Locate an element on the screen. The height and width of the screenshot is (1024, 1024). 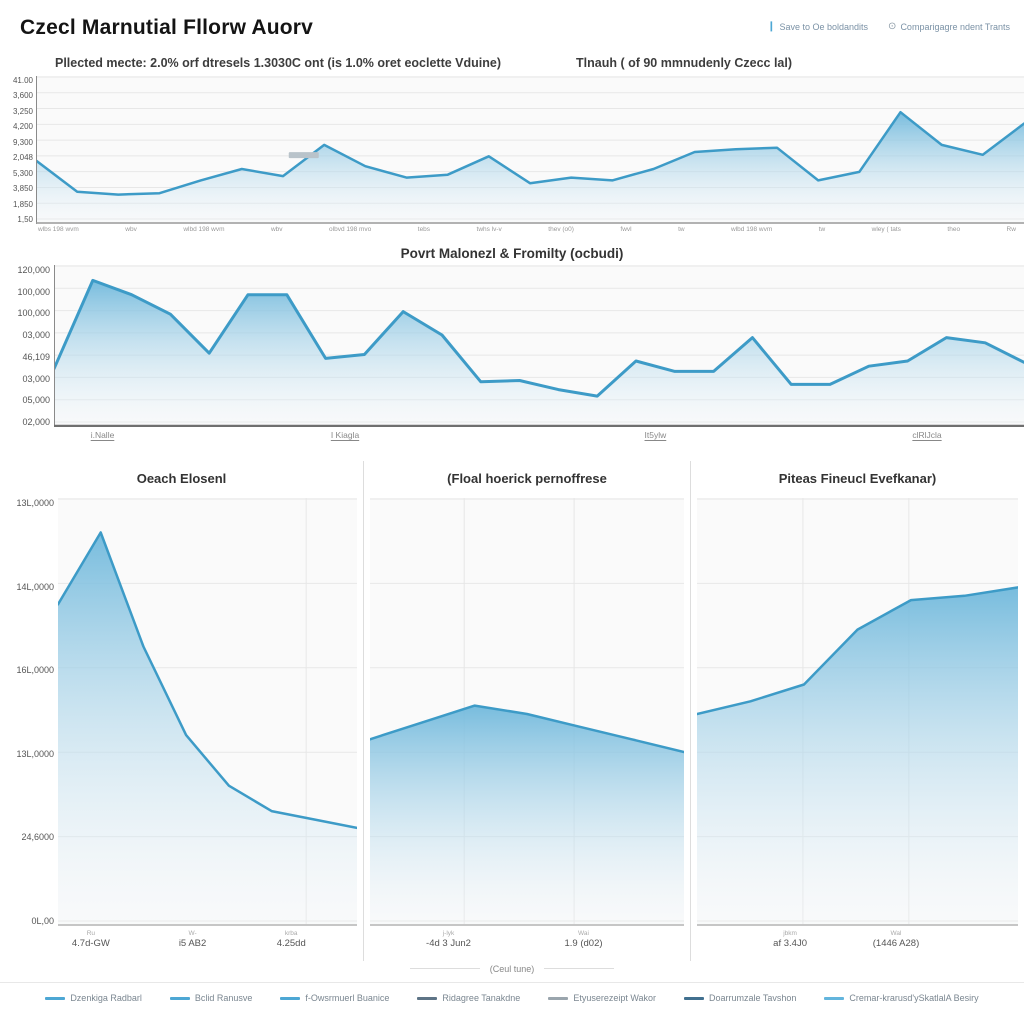
reach-decay-x-axis: Ru 4.7d-GW W-i5 AB2 krba 4.25dd is located at coordinates (207, 944).